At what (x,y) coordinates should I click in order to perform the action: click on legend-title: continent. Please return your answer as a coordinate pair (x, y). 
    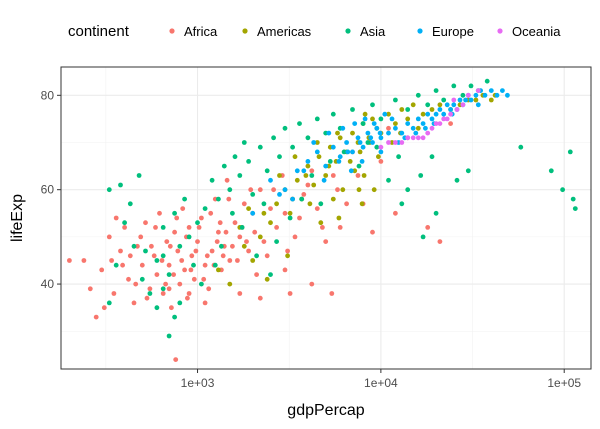
    Looking at the image, I should click on (99, 31).